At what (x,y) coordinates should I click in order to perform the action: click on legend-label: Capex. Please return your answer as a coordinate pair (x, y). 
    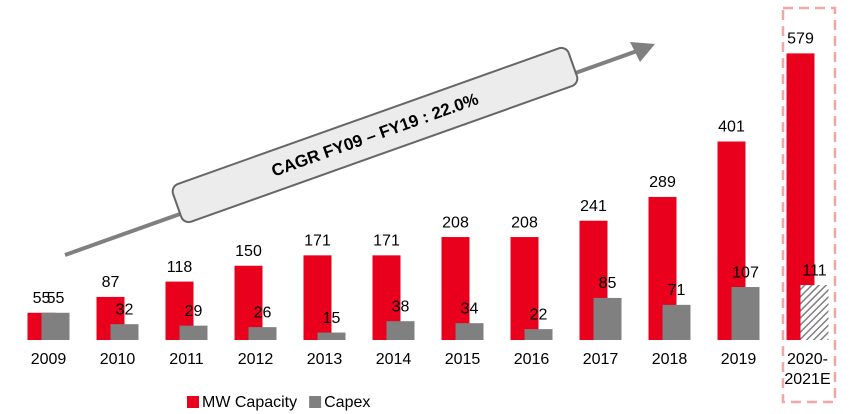
    Looking at the image, I should click on (347, 402).